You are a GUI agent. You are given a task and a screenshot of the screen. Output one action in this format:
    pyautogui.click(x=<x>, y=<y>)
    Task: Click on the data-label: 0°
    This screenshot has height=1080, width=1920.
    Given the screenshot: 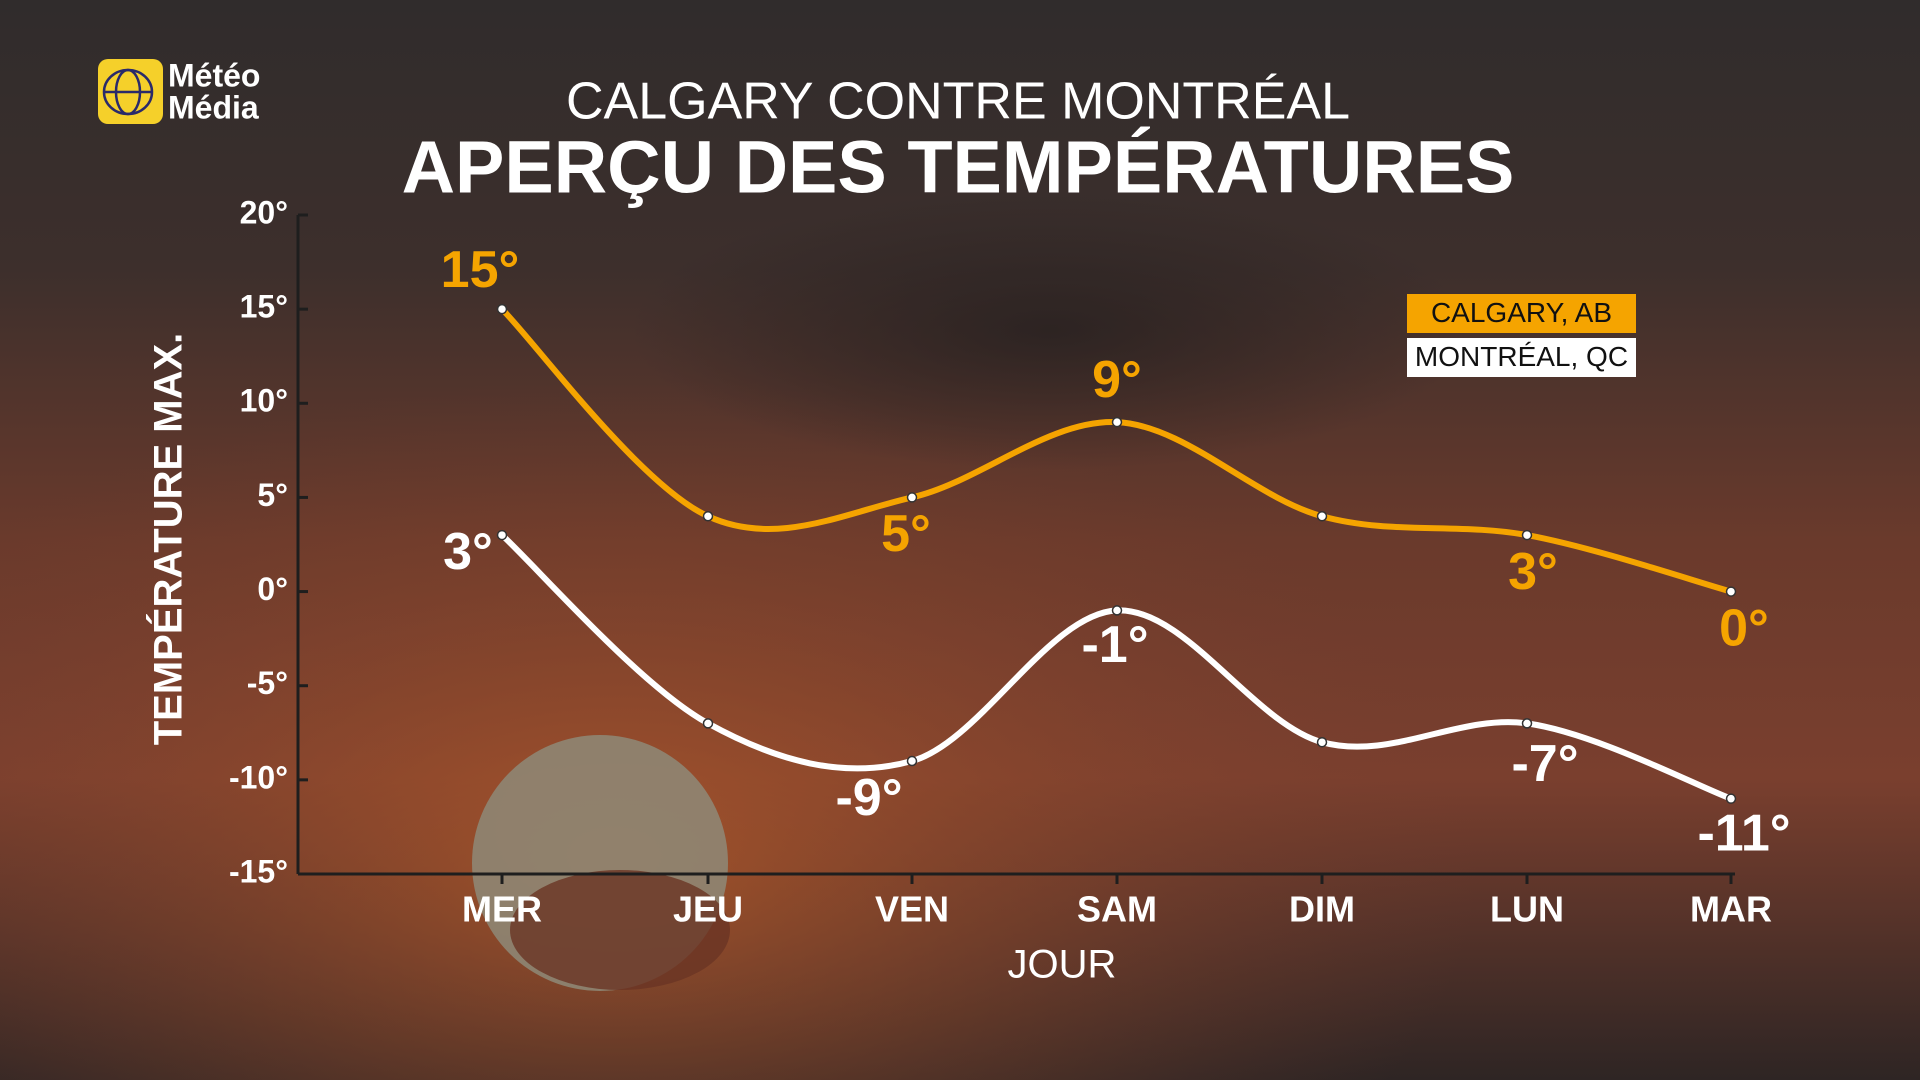 What is the action you would take?
    pyautogui.click(x=1744, y=628)
    